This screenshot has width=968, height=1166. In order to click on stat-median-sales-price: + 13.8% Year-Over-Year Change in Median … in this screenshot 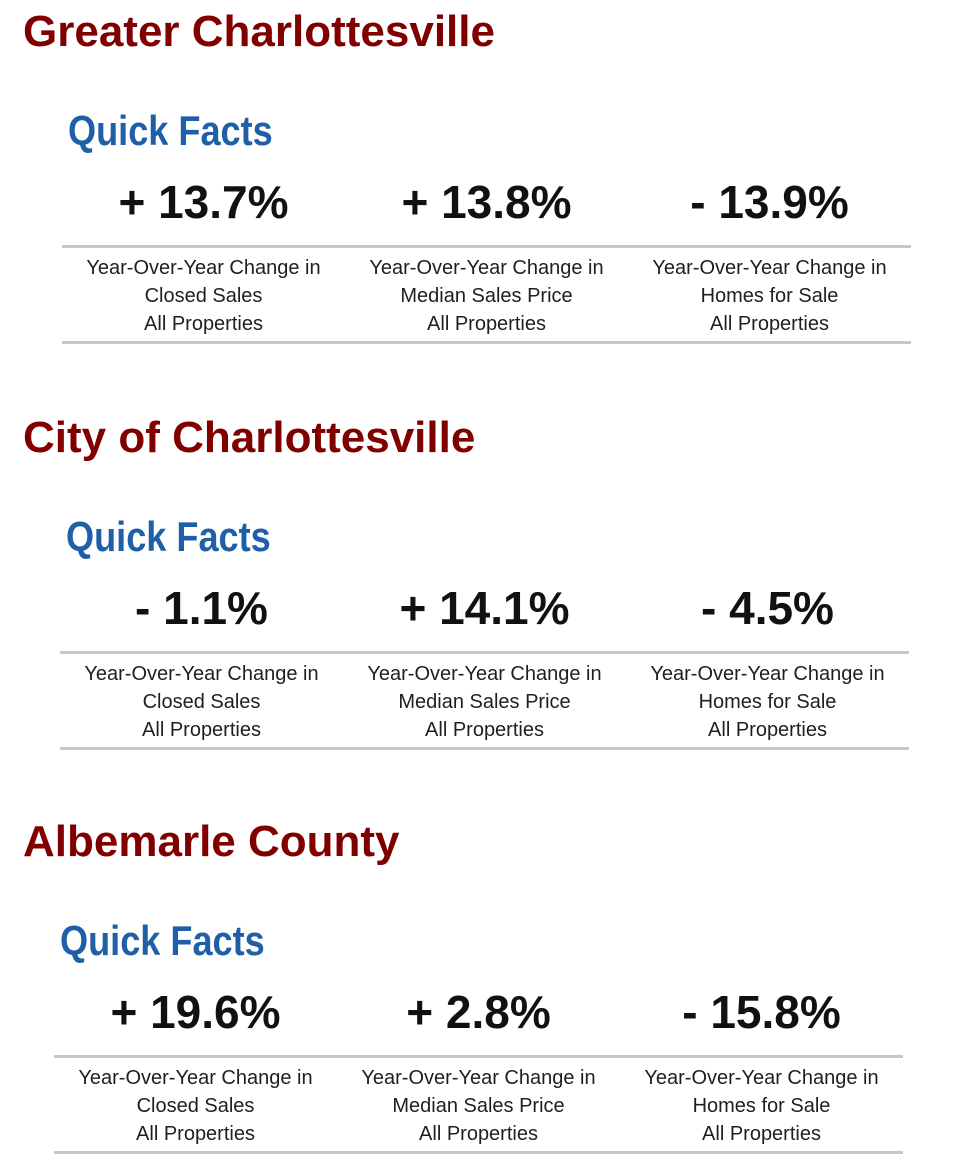, I will do `click(486, 260)`.